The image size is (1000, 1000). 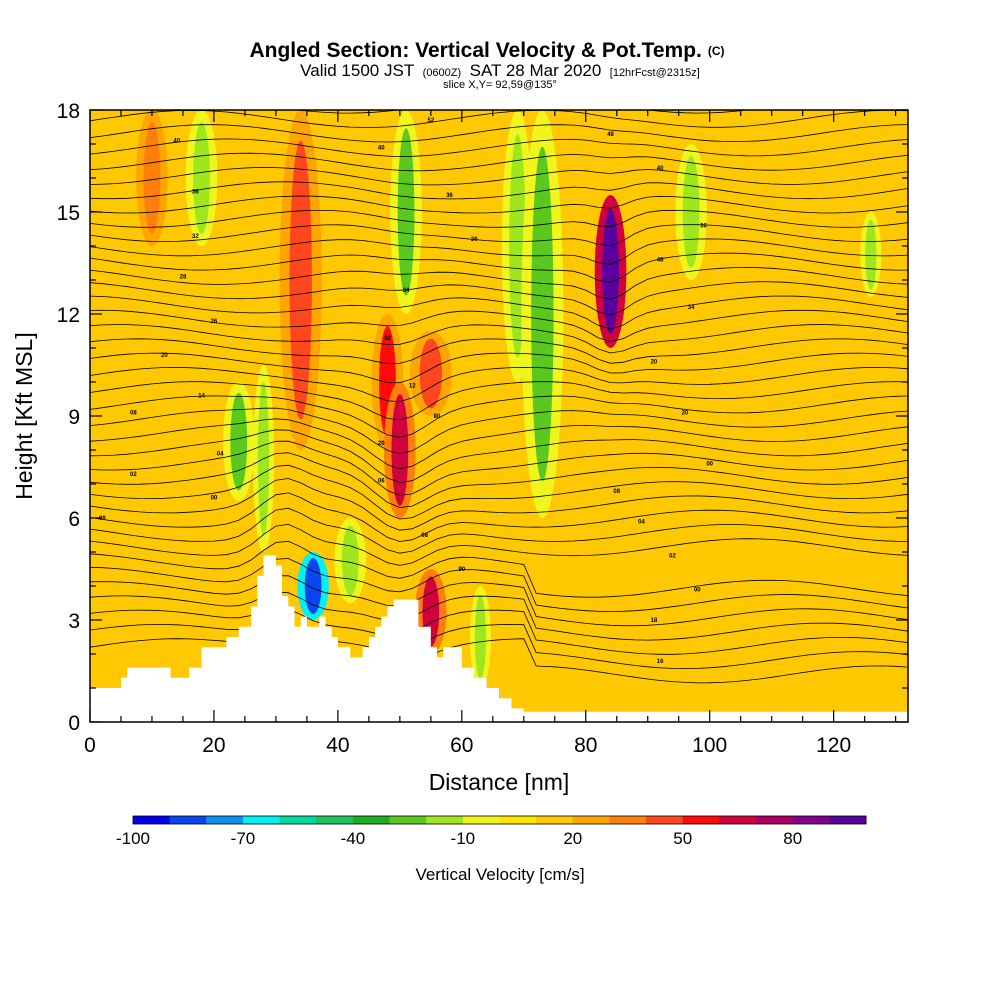 What do you see at coordinates (654, 621) in the screenshot?
I see `isentrope-label: 18` at bounding box center [654, 621].